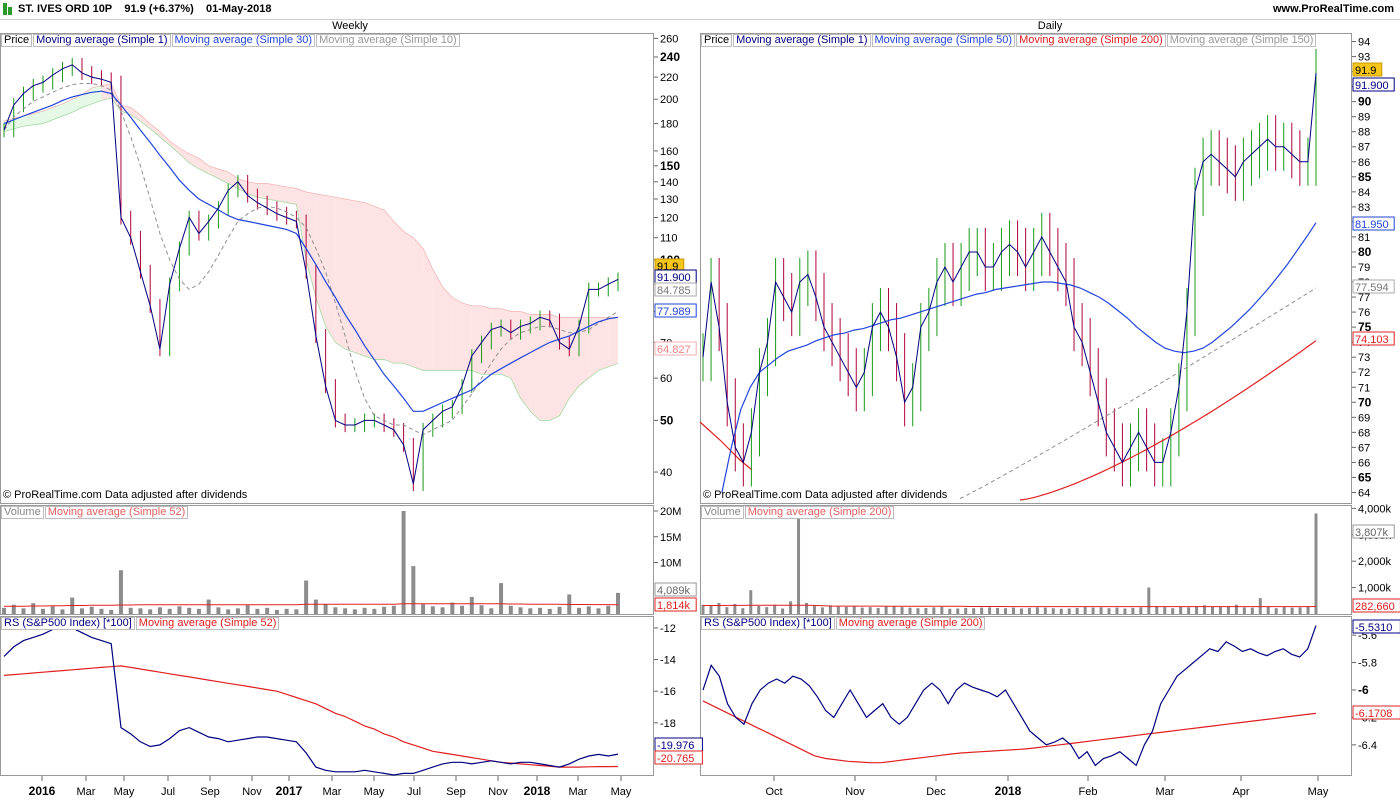  I want to click on weekly-rs-ma-line, so click(311, 716).